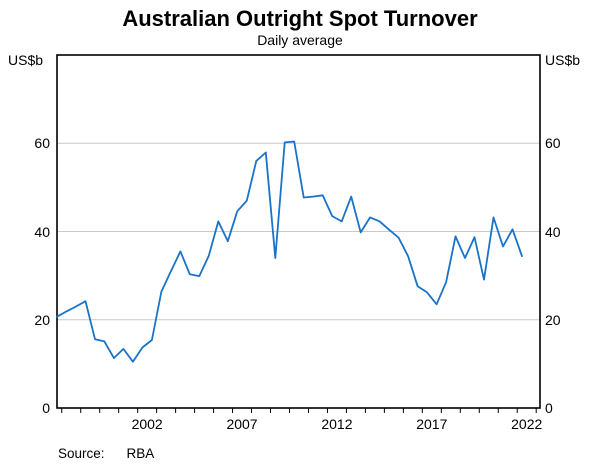  What do you see at coordinates (549, 408) in the screenshot?
I see `y-axis-tick-label-right-0: 0` at bounding box center [549, 408].